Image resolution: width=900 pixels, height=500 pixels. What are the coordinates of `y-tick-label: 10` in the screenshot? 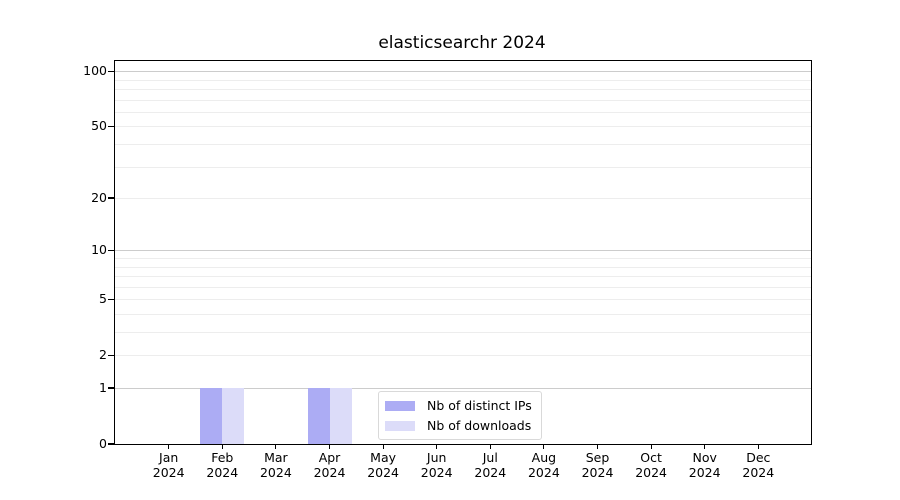 It's located at (99, 250).